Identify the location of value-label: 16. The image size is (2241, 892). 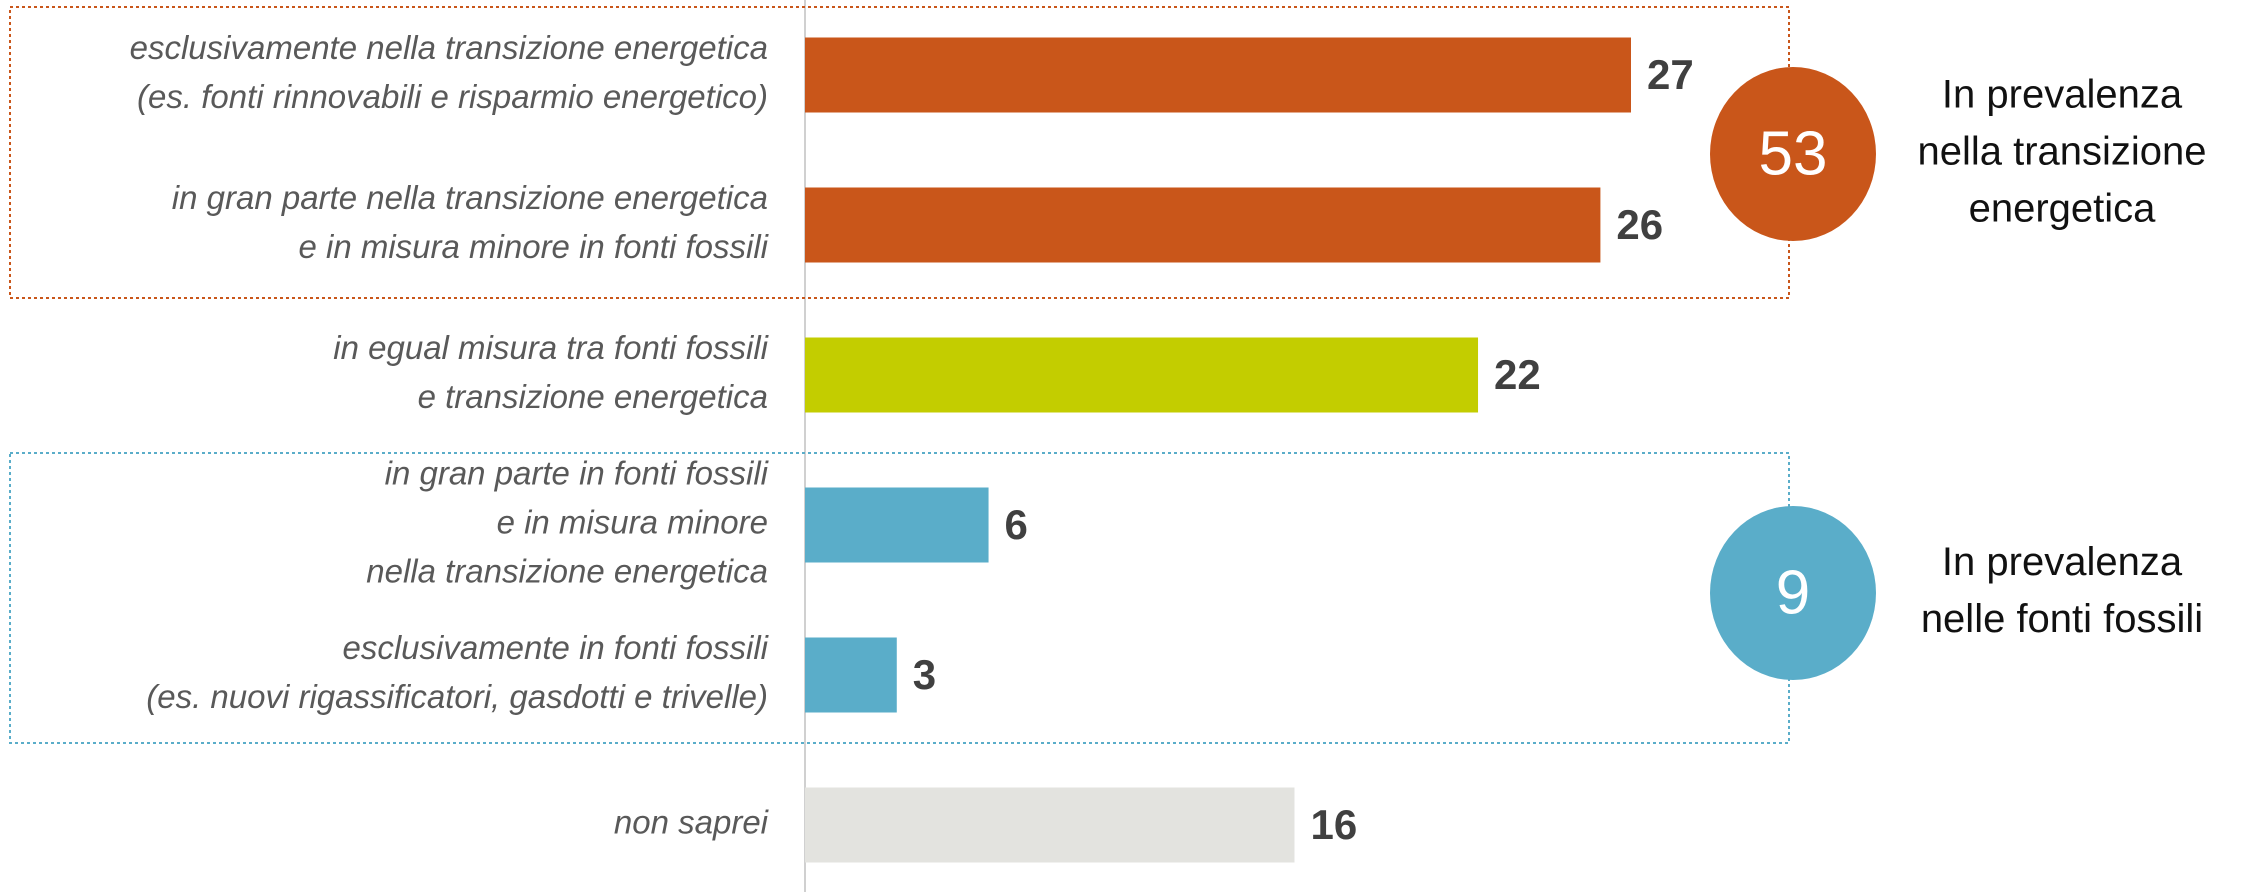
(1333, 824).